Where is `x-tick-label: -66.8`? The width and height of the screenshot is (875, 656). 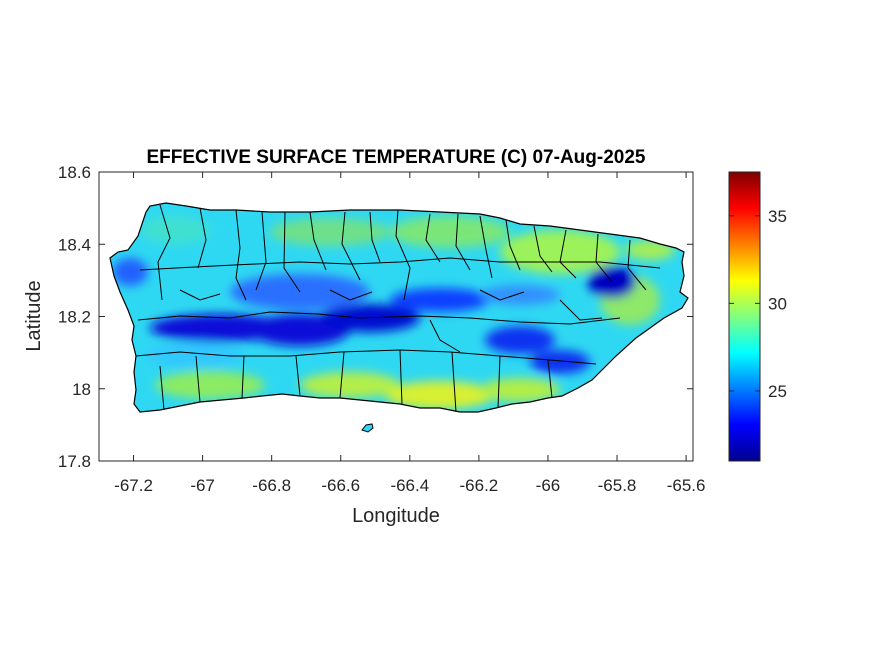 x-tick-label: -66.8 is located at coordinates (271, 485).